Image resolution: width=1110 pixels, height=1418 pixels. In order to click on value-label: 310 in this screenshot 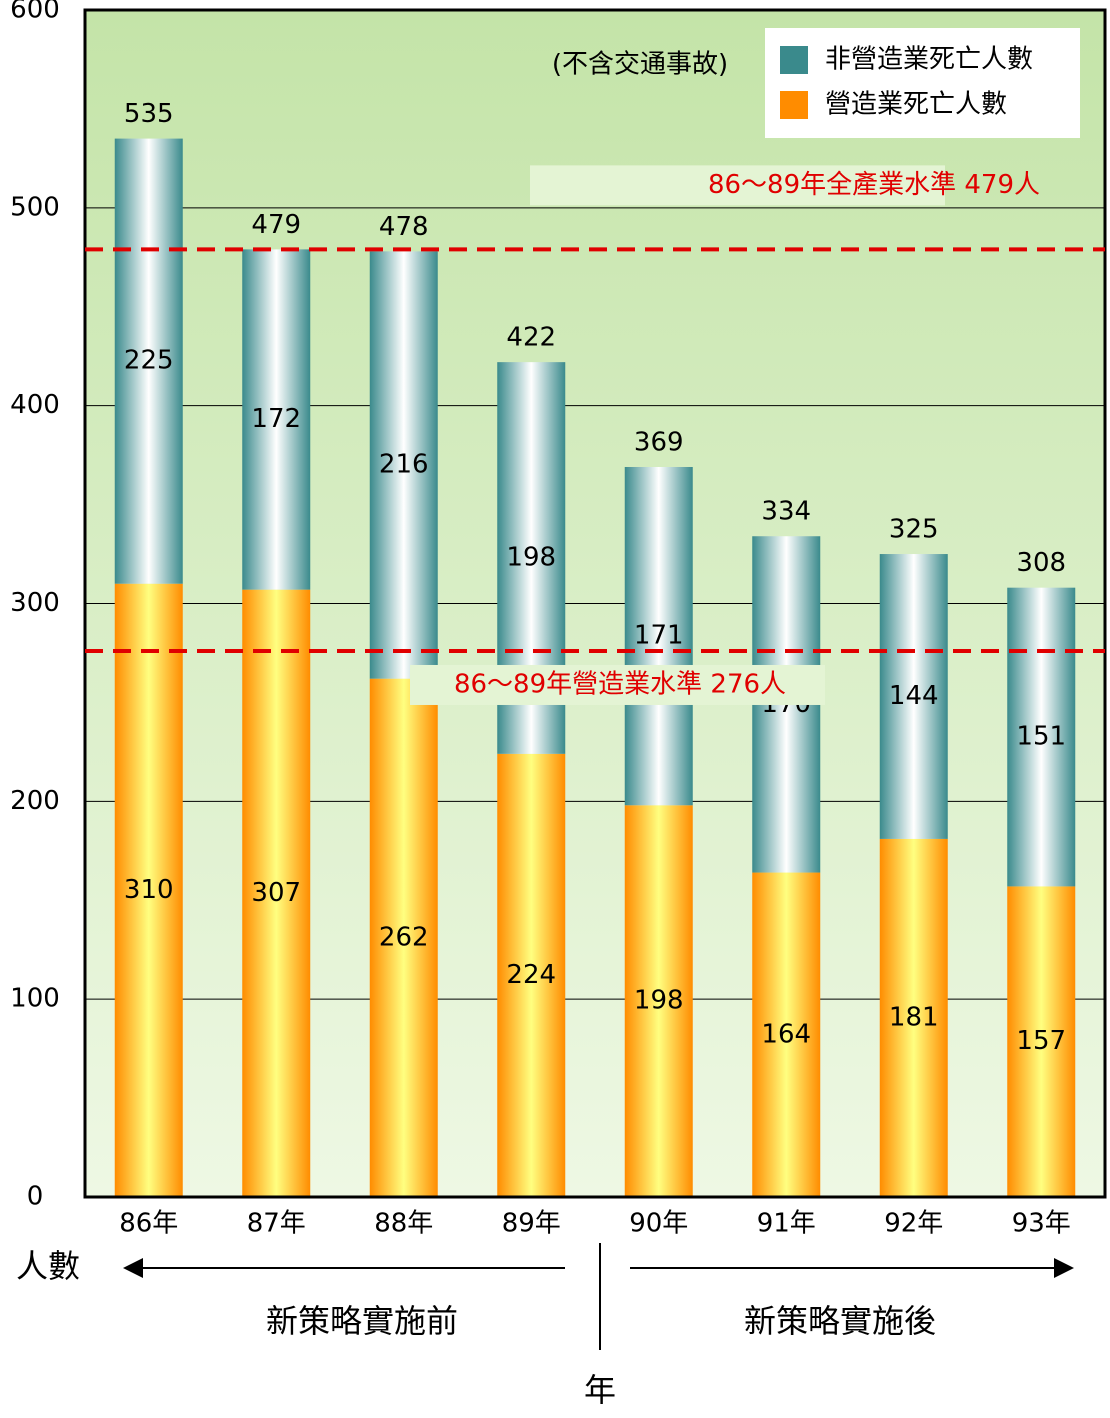, I will do `click(149, 890)`.